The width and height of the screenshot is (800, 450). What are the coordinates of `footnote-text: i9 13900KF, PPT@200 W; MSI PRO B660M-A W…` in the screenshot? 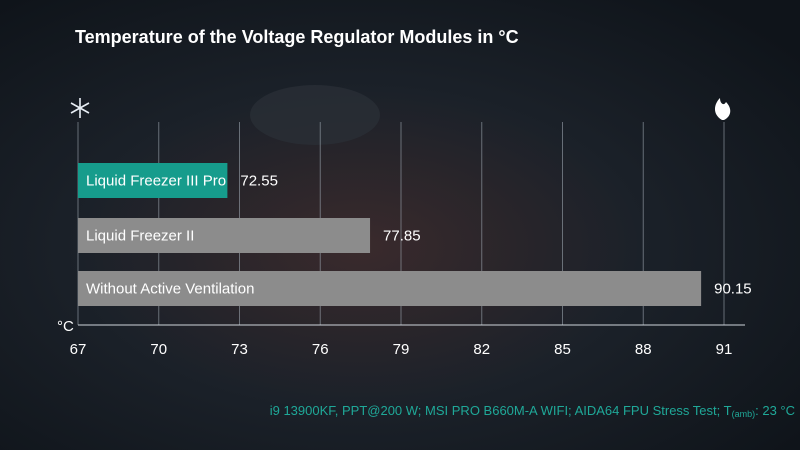 It's located at (501, 410).